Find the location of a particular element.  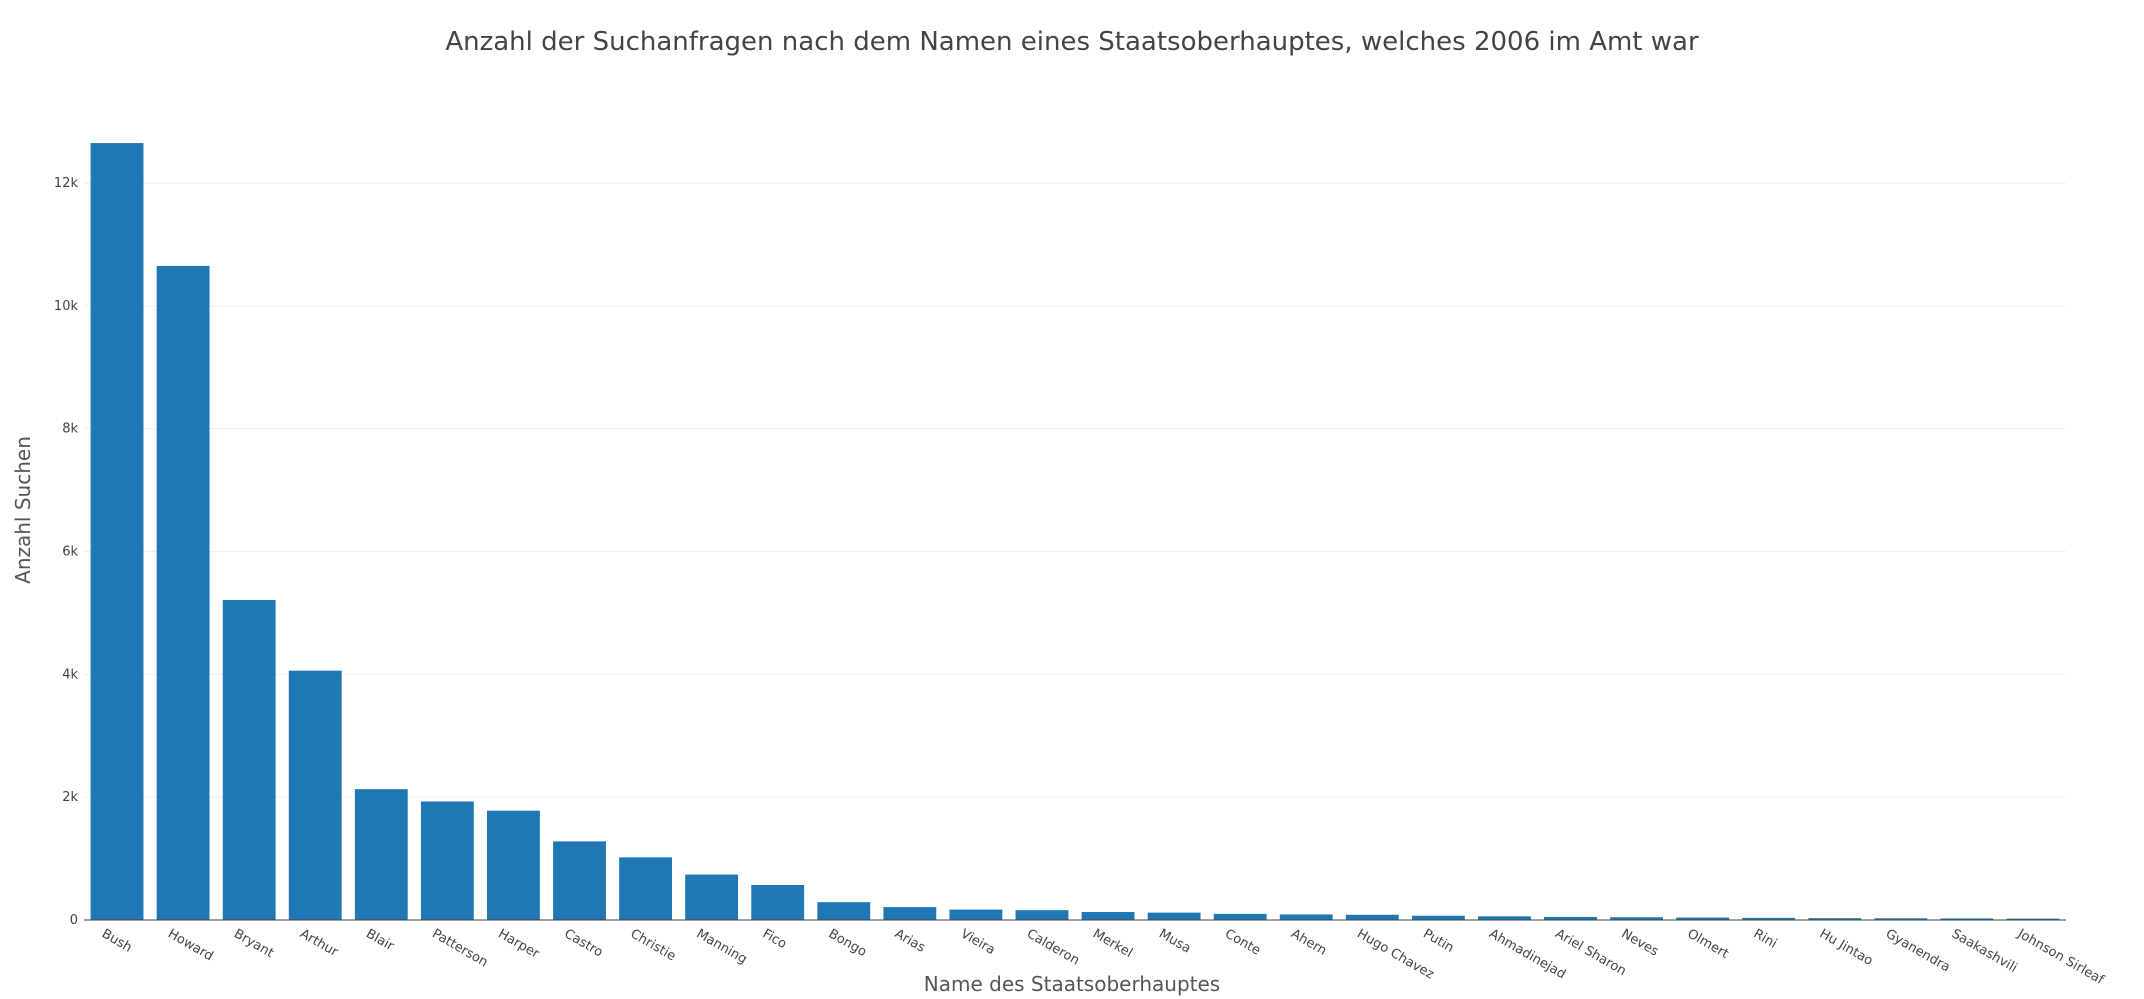

x-tick-label: Castro is located at coordinates (584, 943).